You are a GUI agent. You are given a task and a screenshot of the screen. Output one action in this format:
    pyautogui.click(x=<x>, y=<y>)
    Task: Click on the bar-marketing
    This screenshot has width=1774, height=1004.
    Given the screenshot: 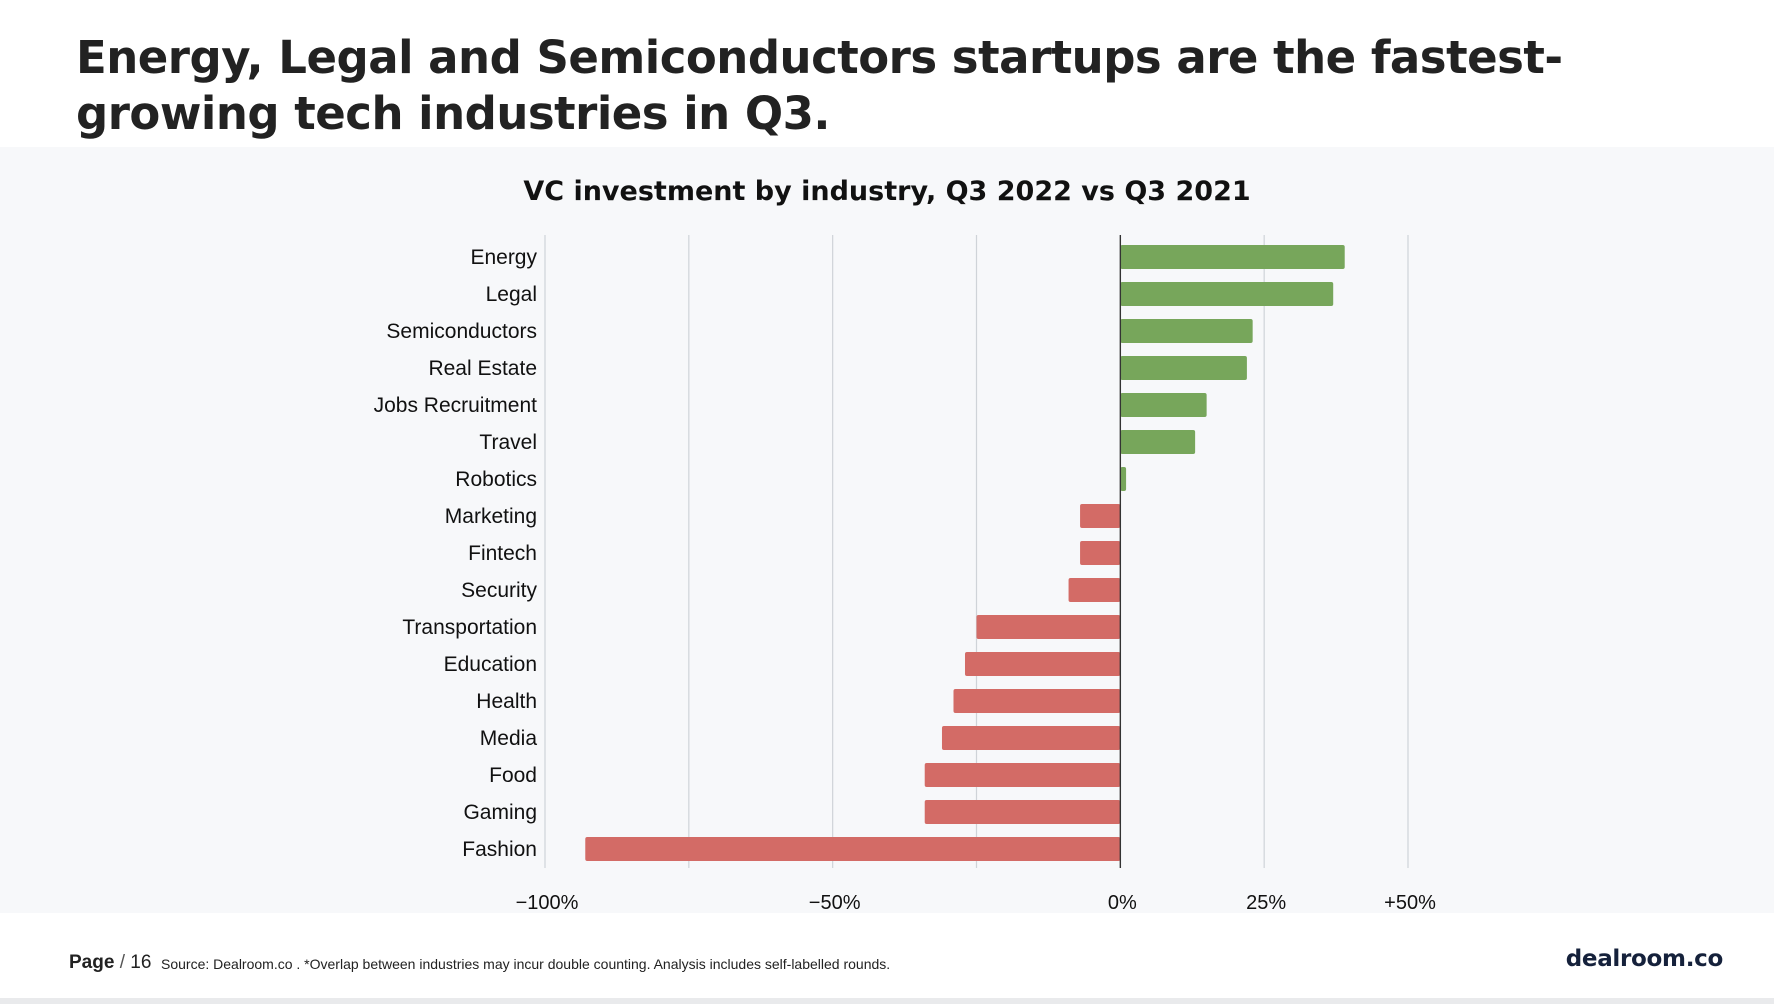 What is the action you would take?
    pyautogui.click(x=1100, y=516)
    